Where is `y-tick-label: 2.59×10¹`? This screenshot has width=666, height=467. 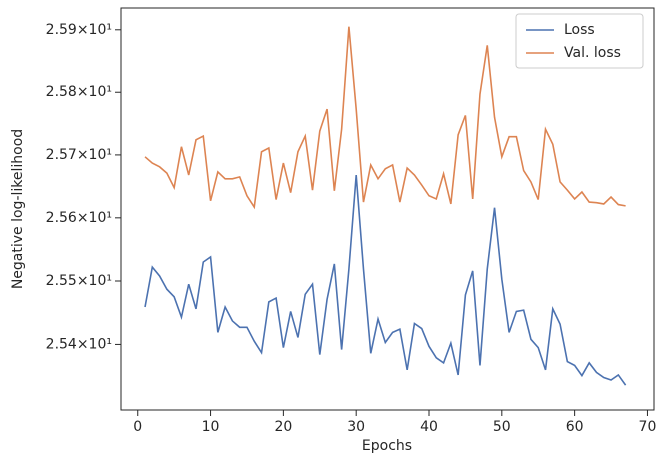
y-tick-label: 2.59×10¹ is located at coordinates (79, 30).